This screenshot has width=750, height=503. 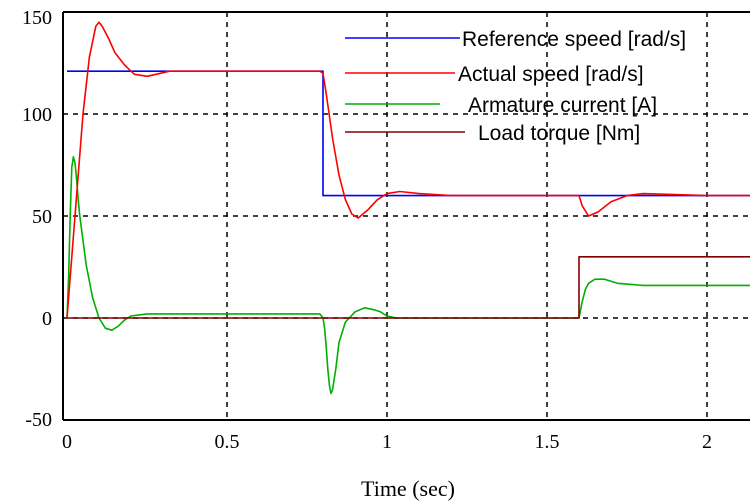 I want to click on x-axis-label: Time (sec), so click(x=408, y=488).